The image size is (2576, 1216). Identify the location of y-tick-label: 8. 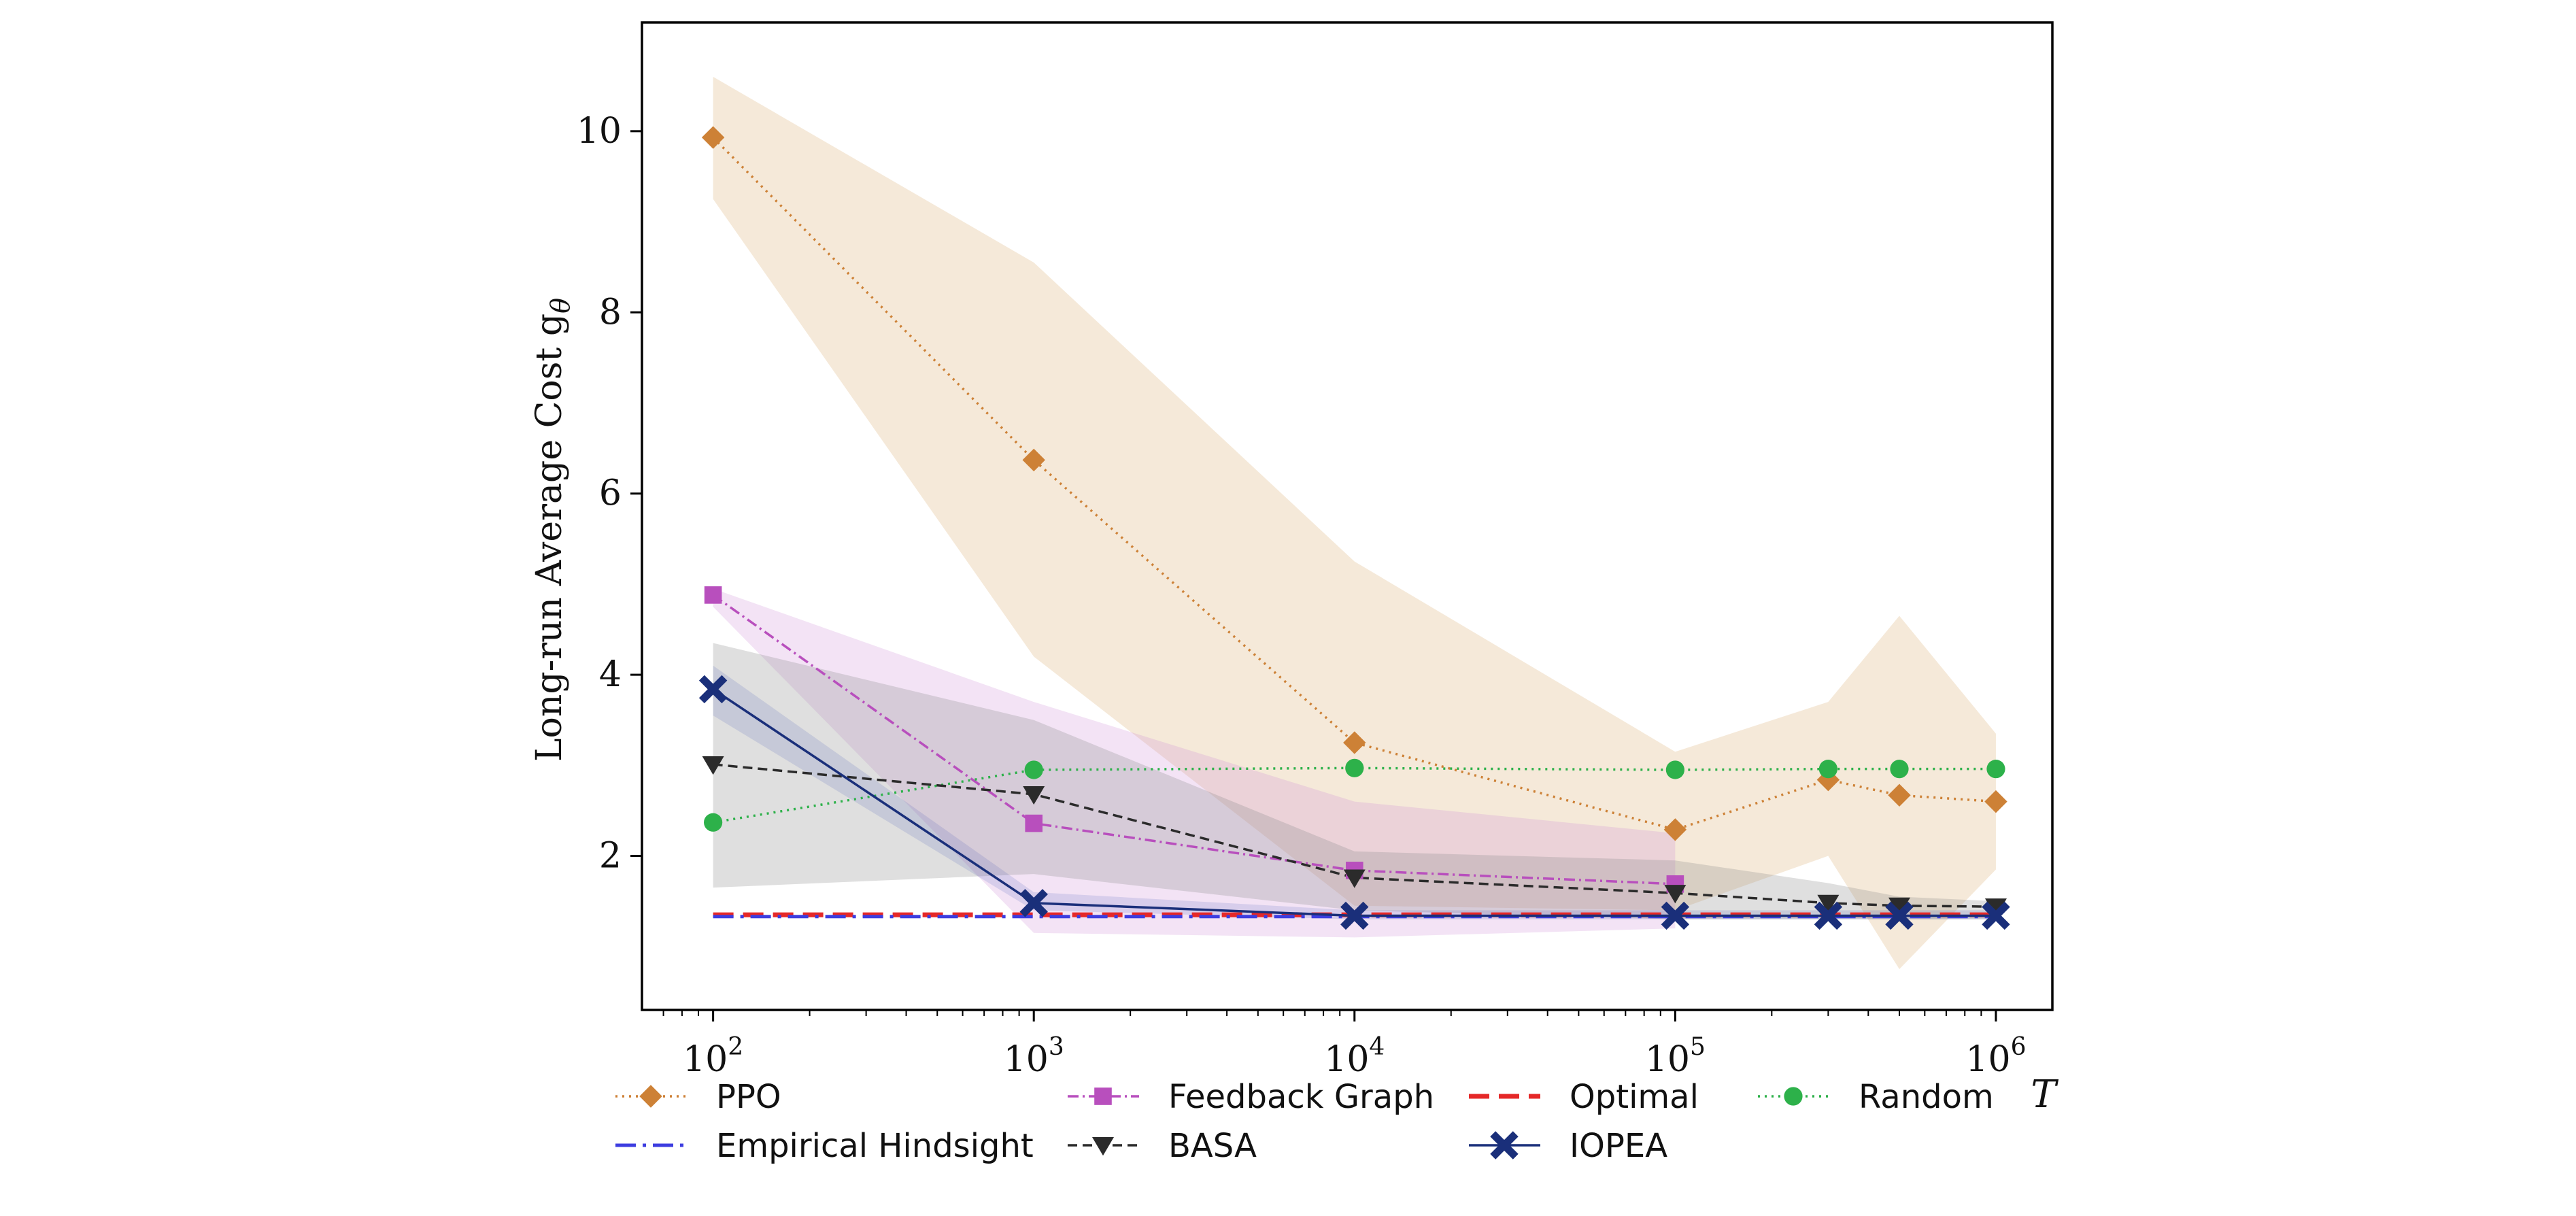
(610, 313).